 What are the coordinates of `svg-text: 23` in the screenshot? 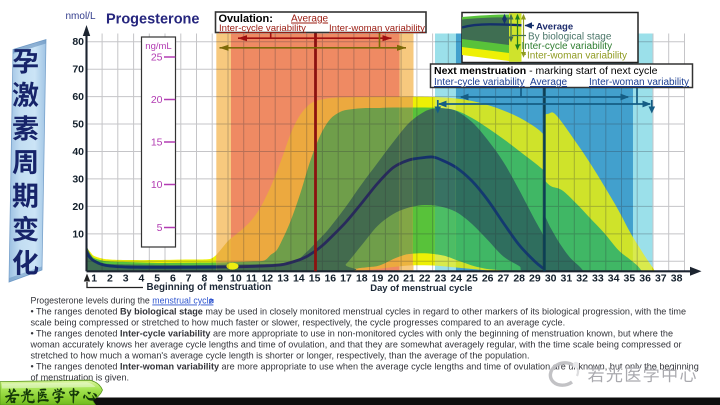 It's located at (441, 279).